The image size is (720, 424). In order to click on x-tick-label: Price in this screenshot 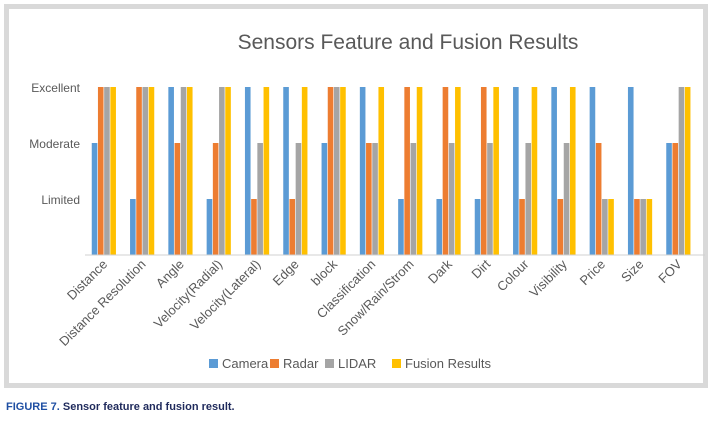, I will do `click(593, 273)`.